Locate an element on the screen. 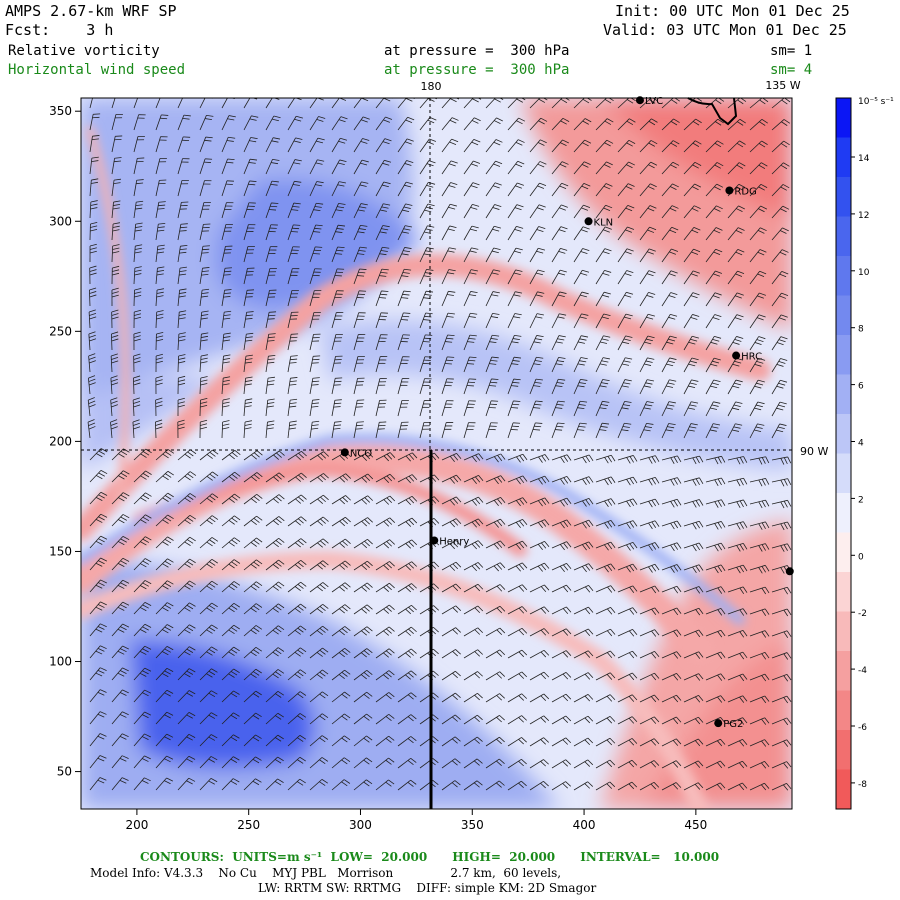 The width and height of the screenshot is (900, 900). y-tick-label: 100 is located at coordinates (60, 662).